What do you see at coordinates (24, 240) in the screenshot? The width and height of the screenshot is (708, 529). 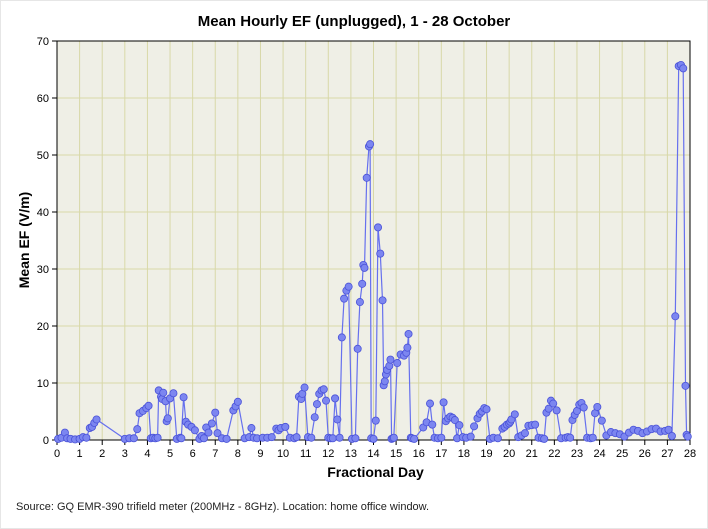 I see `y-axis-label: Mean EF (V/m)` at bounding box center [24, 240].